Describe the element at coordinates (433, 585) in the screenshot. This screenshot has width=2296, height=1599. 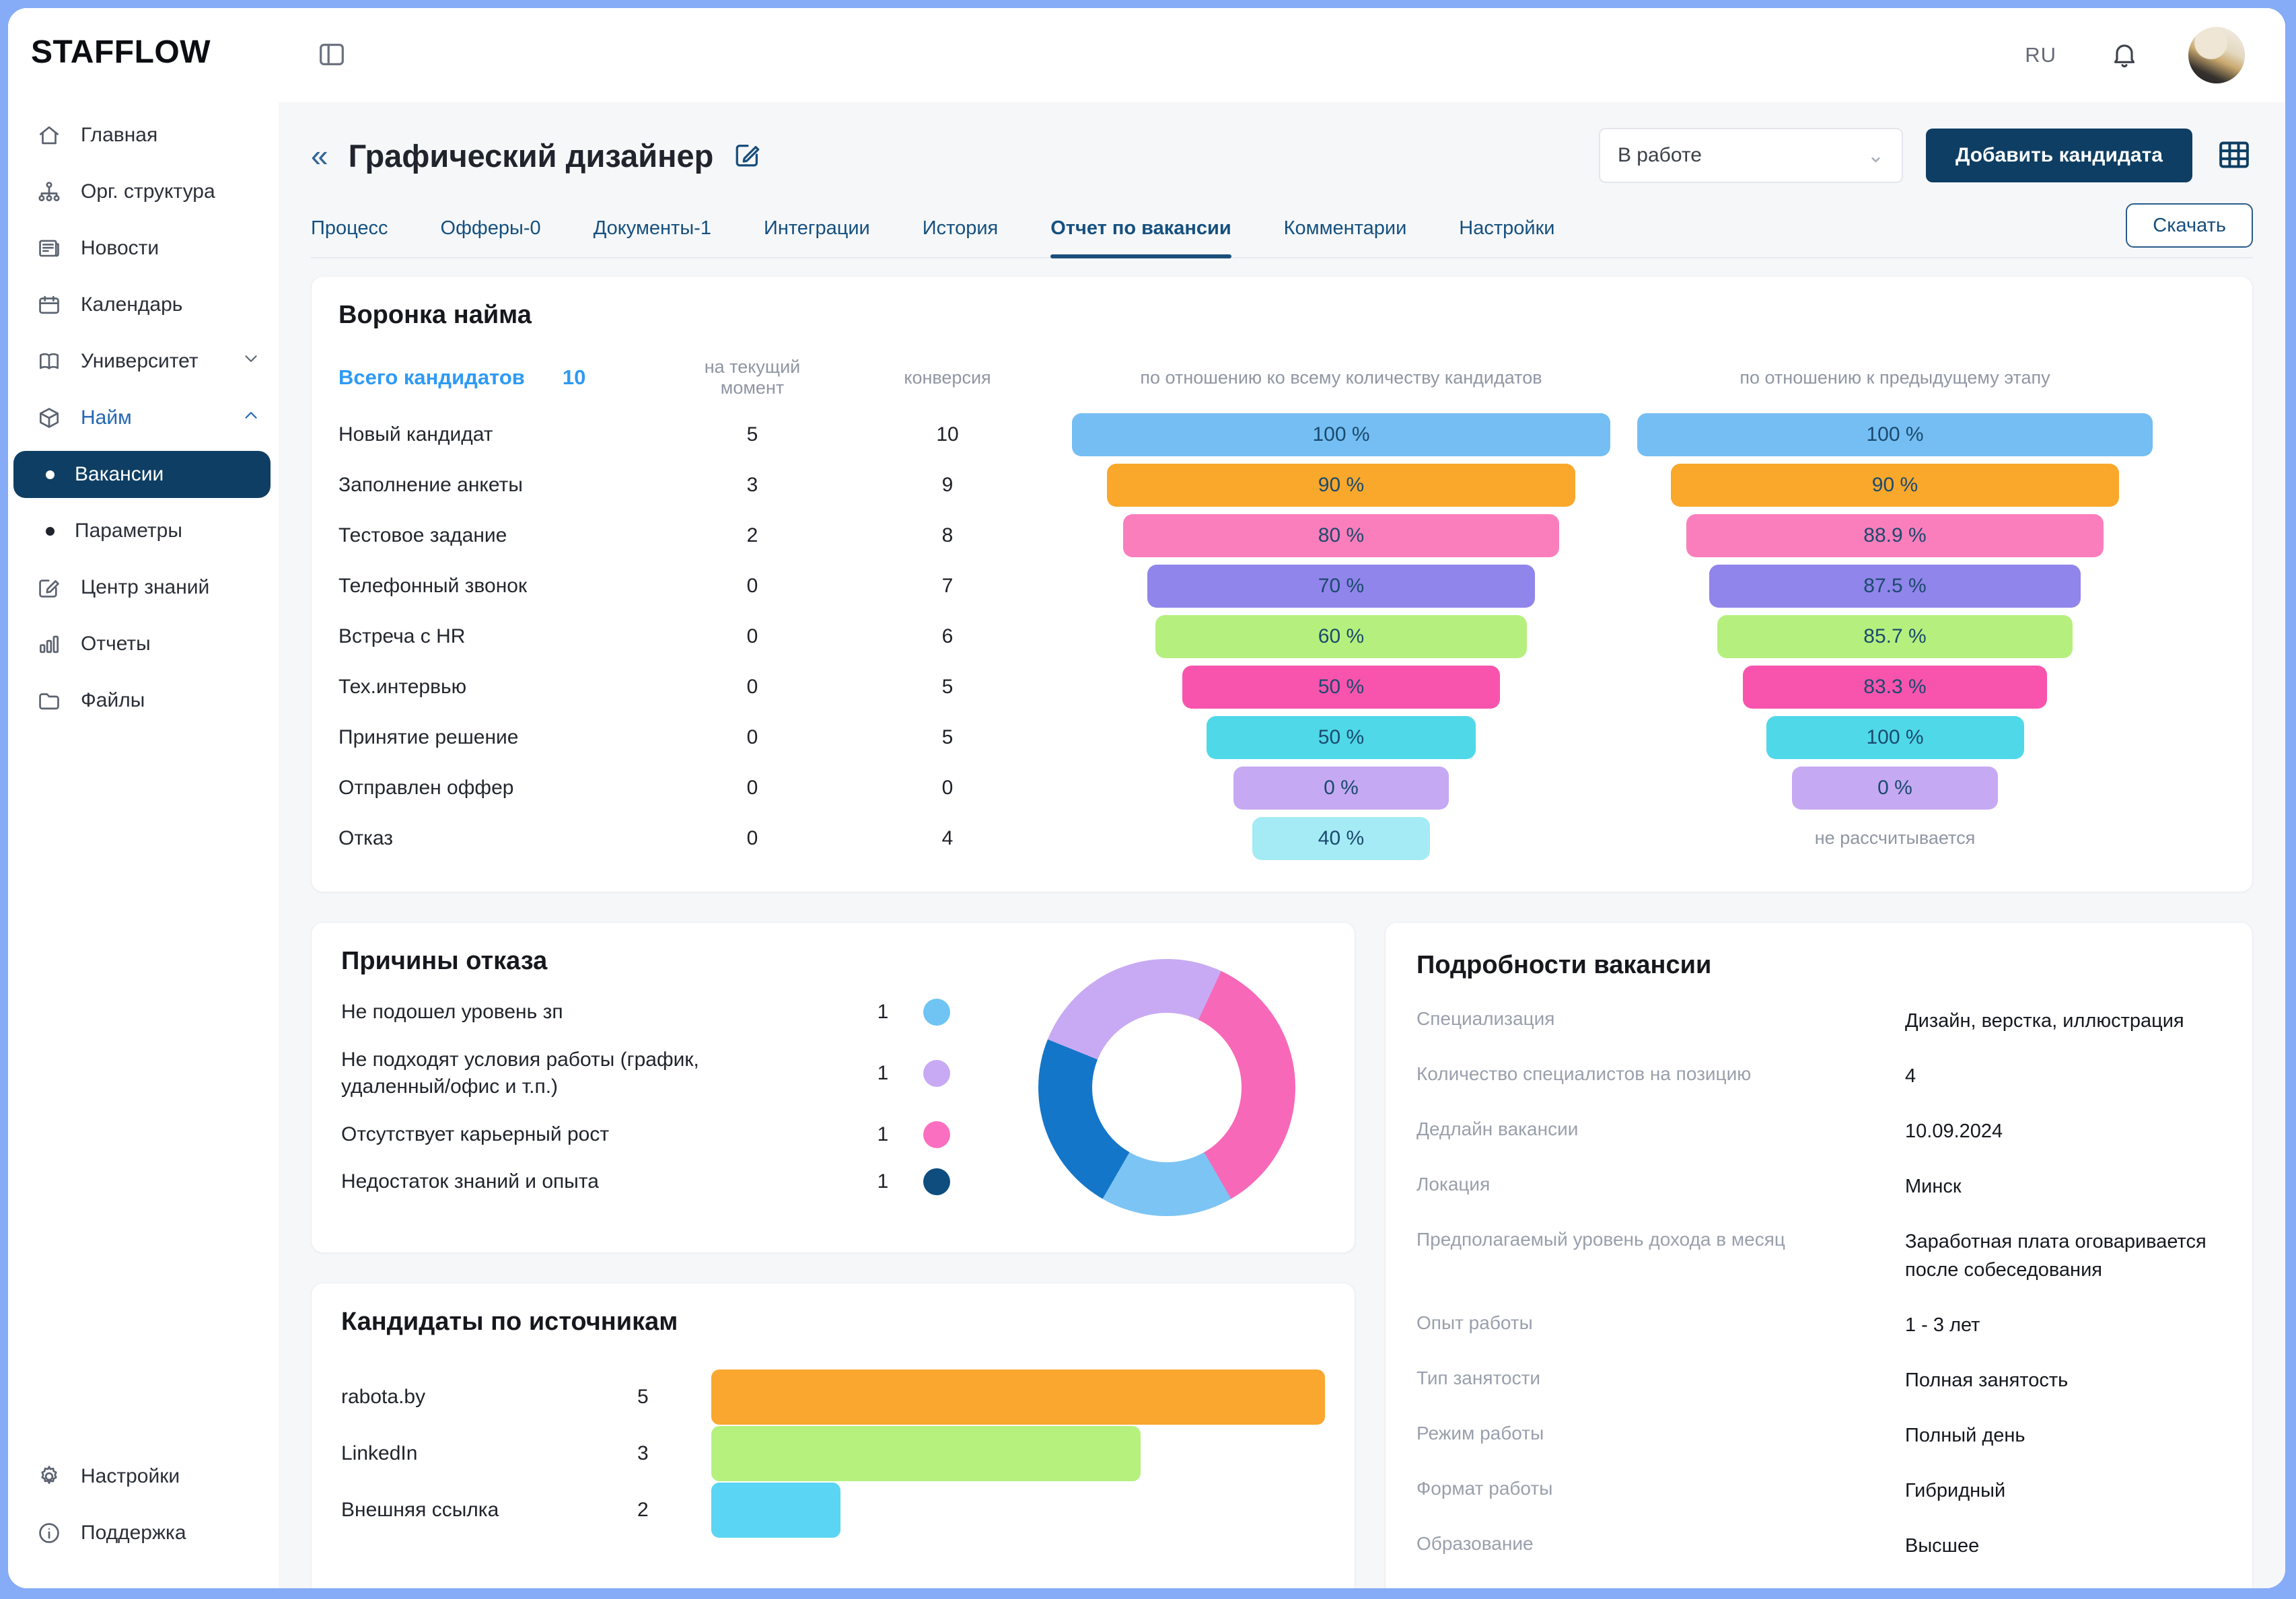
I see `funnel-stage-label: Телефонный звонок` at that location.